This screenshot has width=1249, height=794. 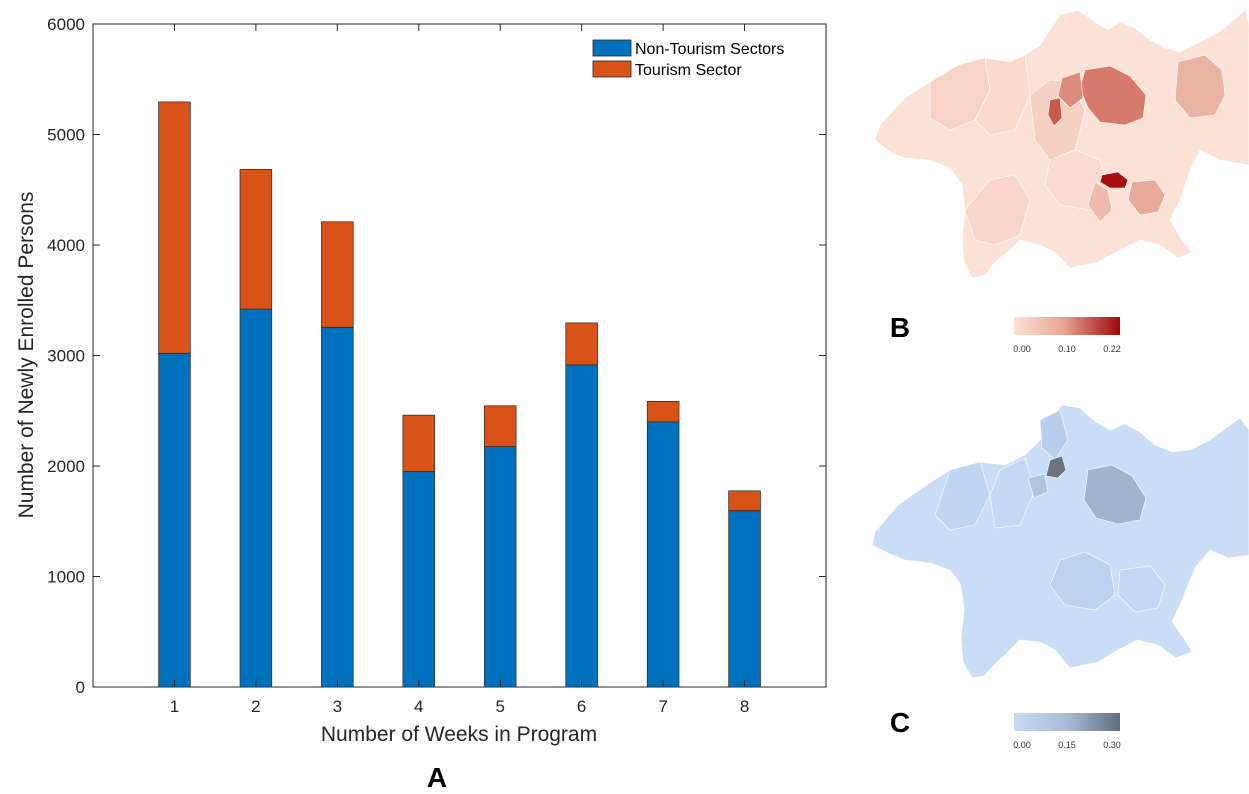 I want to click on colorbar-tick-label: 0.22, so click(x=1112, y=349).